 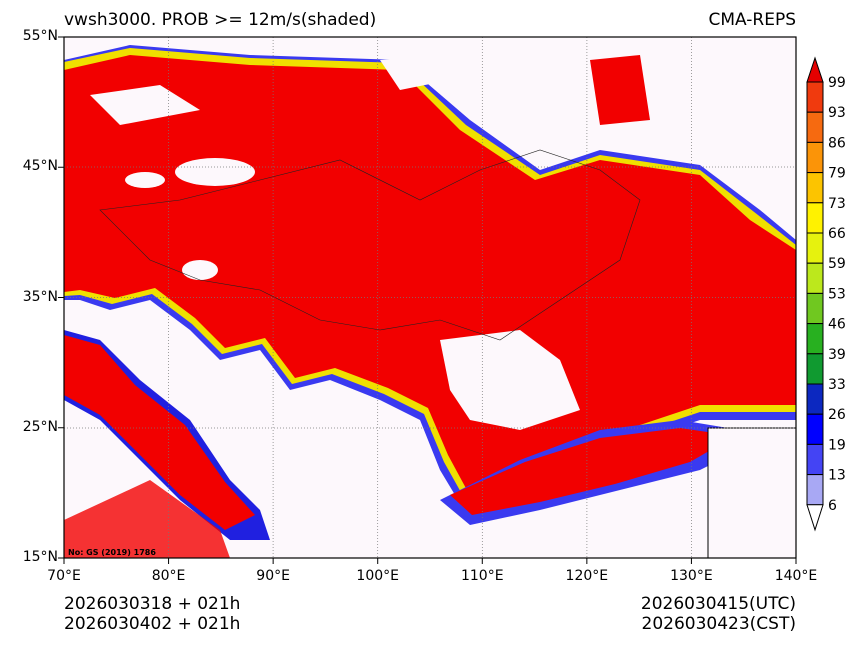 What do you see at coordinates (837, 113) in the screenshot?
I see `colorbar-label: 93` at bounding box center [837, 113].